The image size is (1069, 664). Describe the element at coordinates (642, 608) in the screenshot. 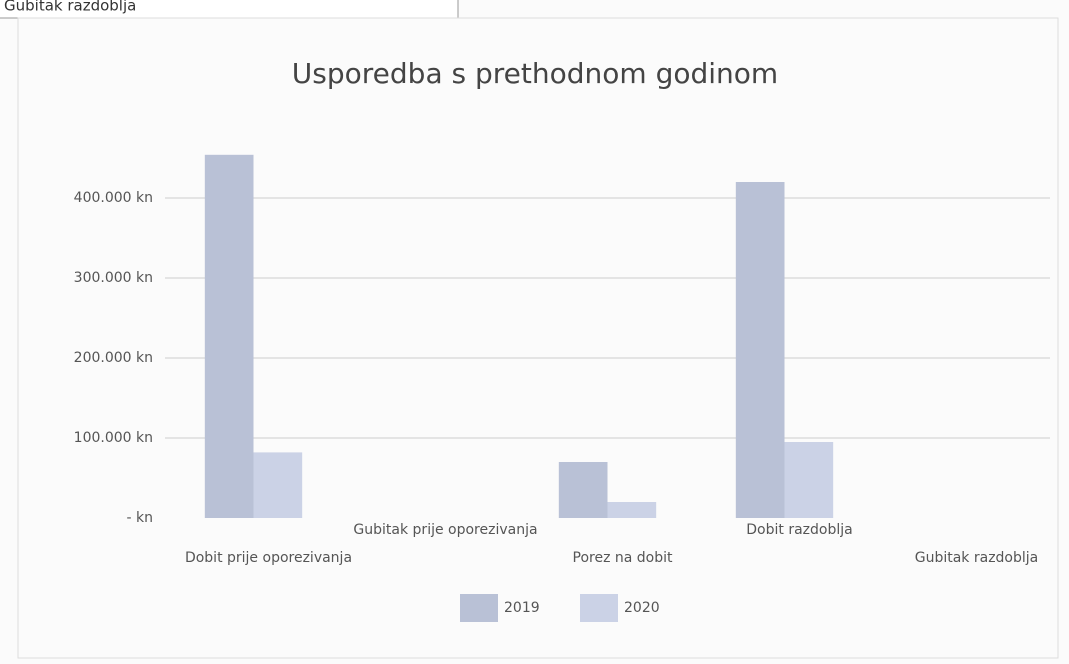

I see `legend-label: 2020` at that location.